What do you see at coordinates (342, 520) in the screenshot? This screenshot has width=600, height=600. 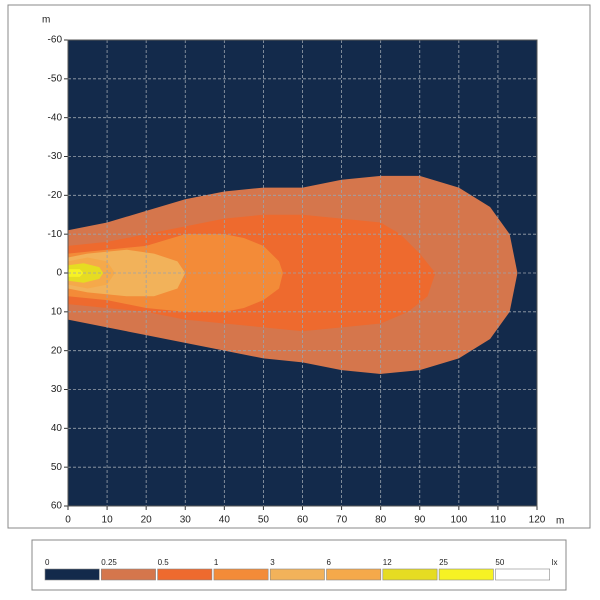 I see `x-tick-label: 70` at bounding box center [342, 520].